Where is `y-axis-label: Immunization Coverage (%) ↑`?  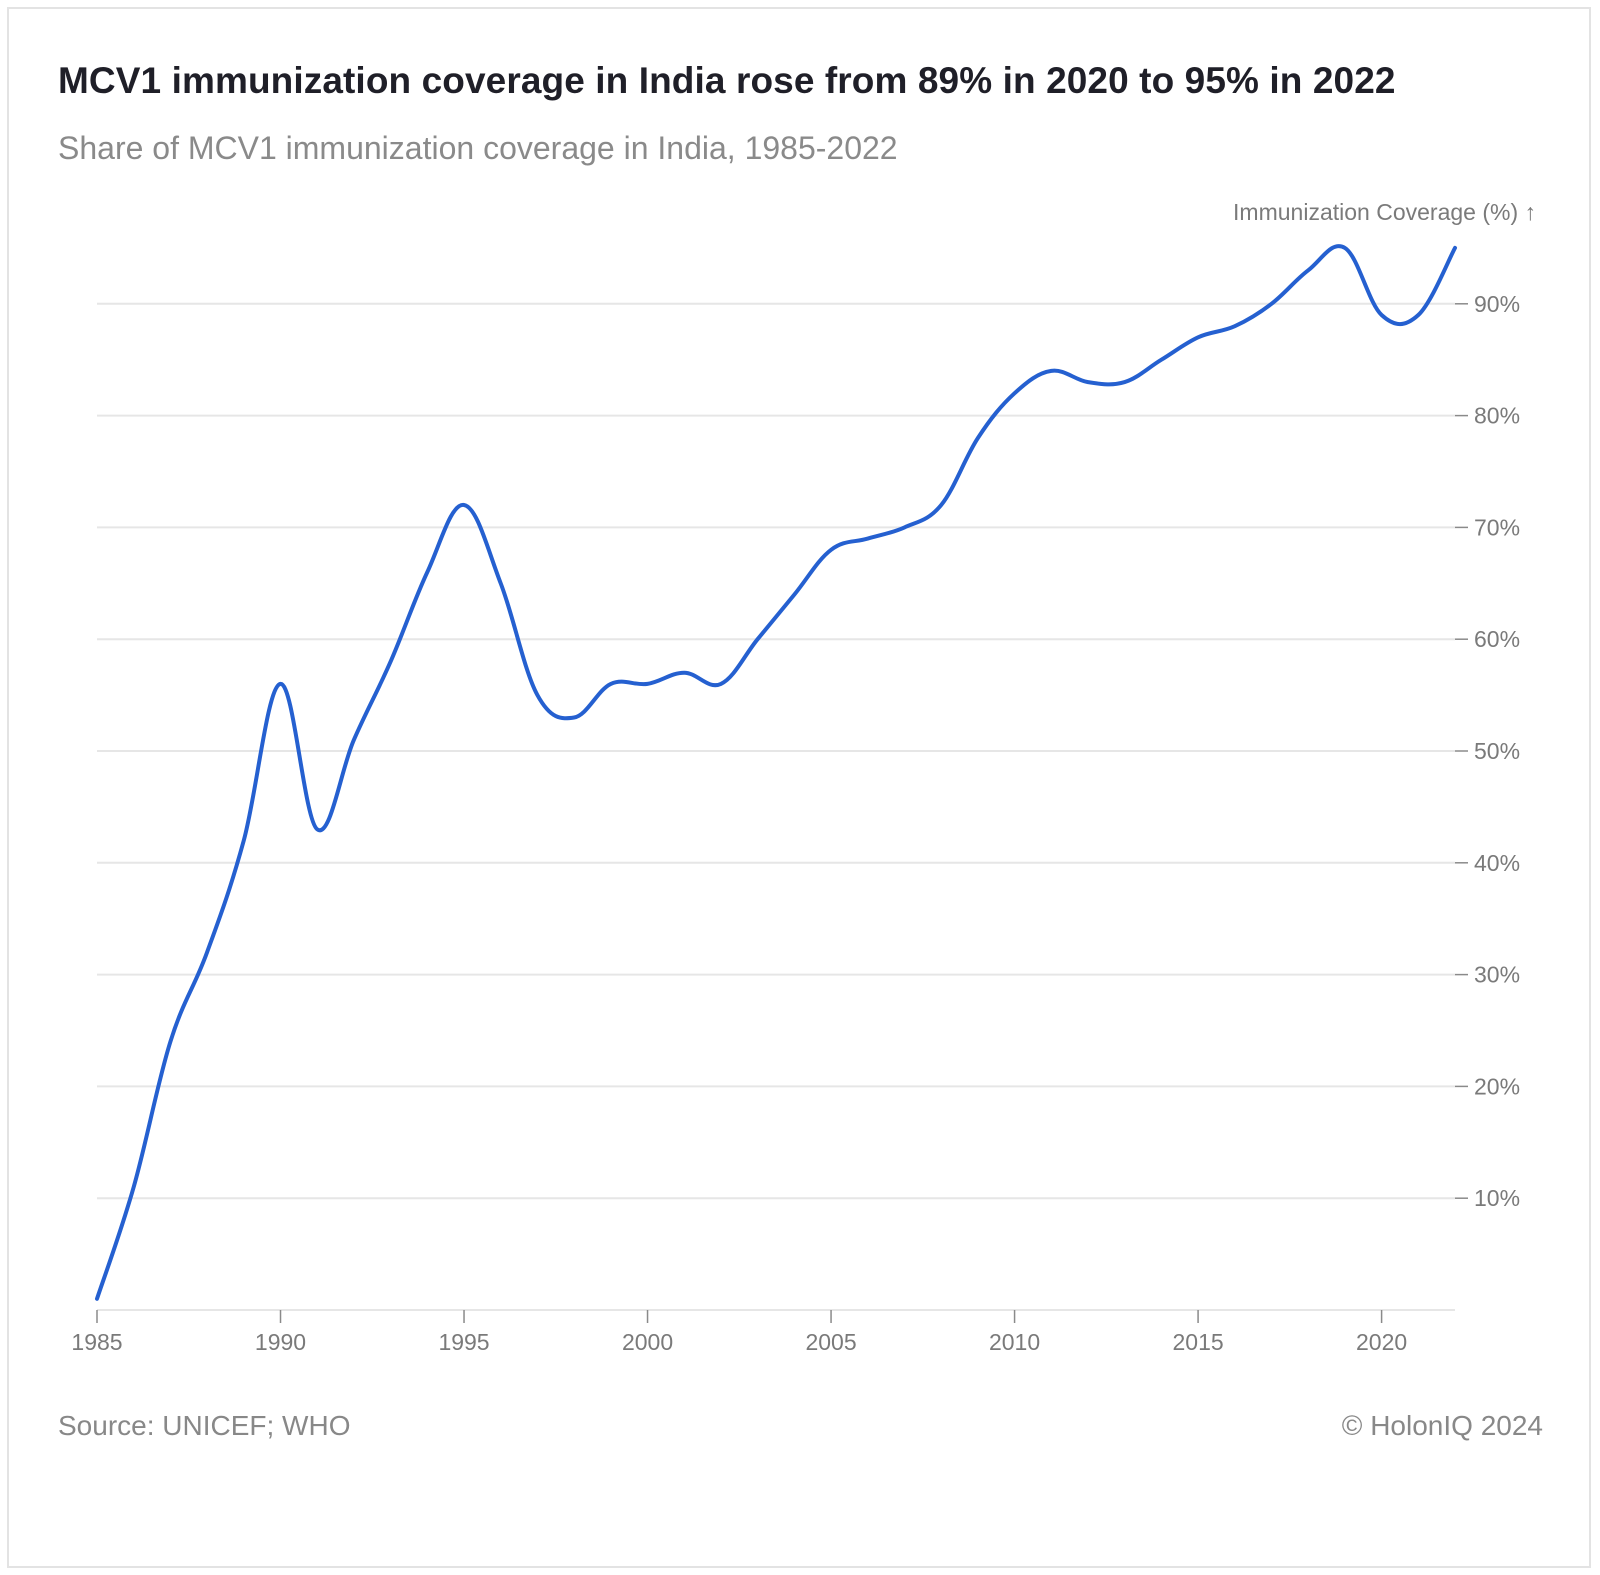
y-axis-label: Immunization Coverage (%) ↑ is located at coordinates (1384, 212).